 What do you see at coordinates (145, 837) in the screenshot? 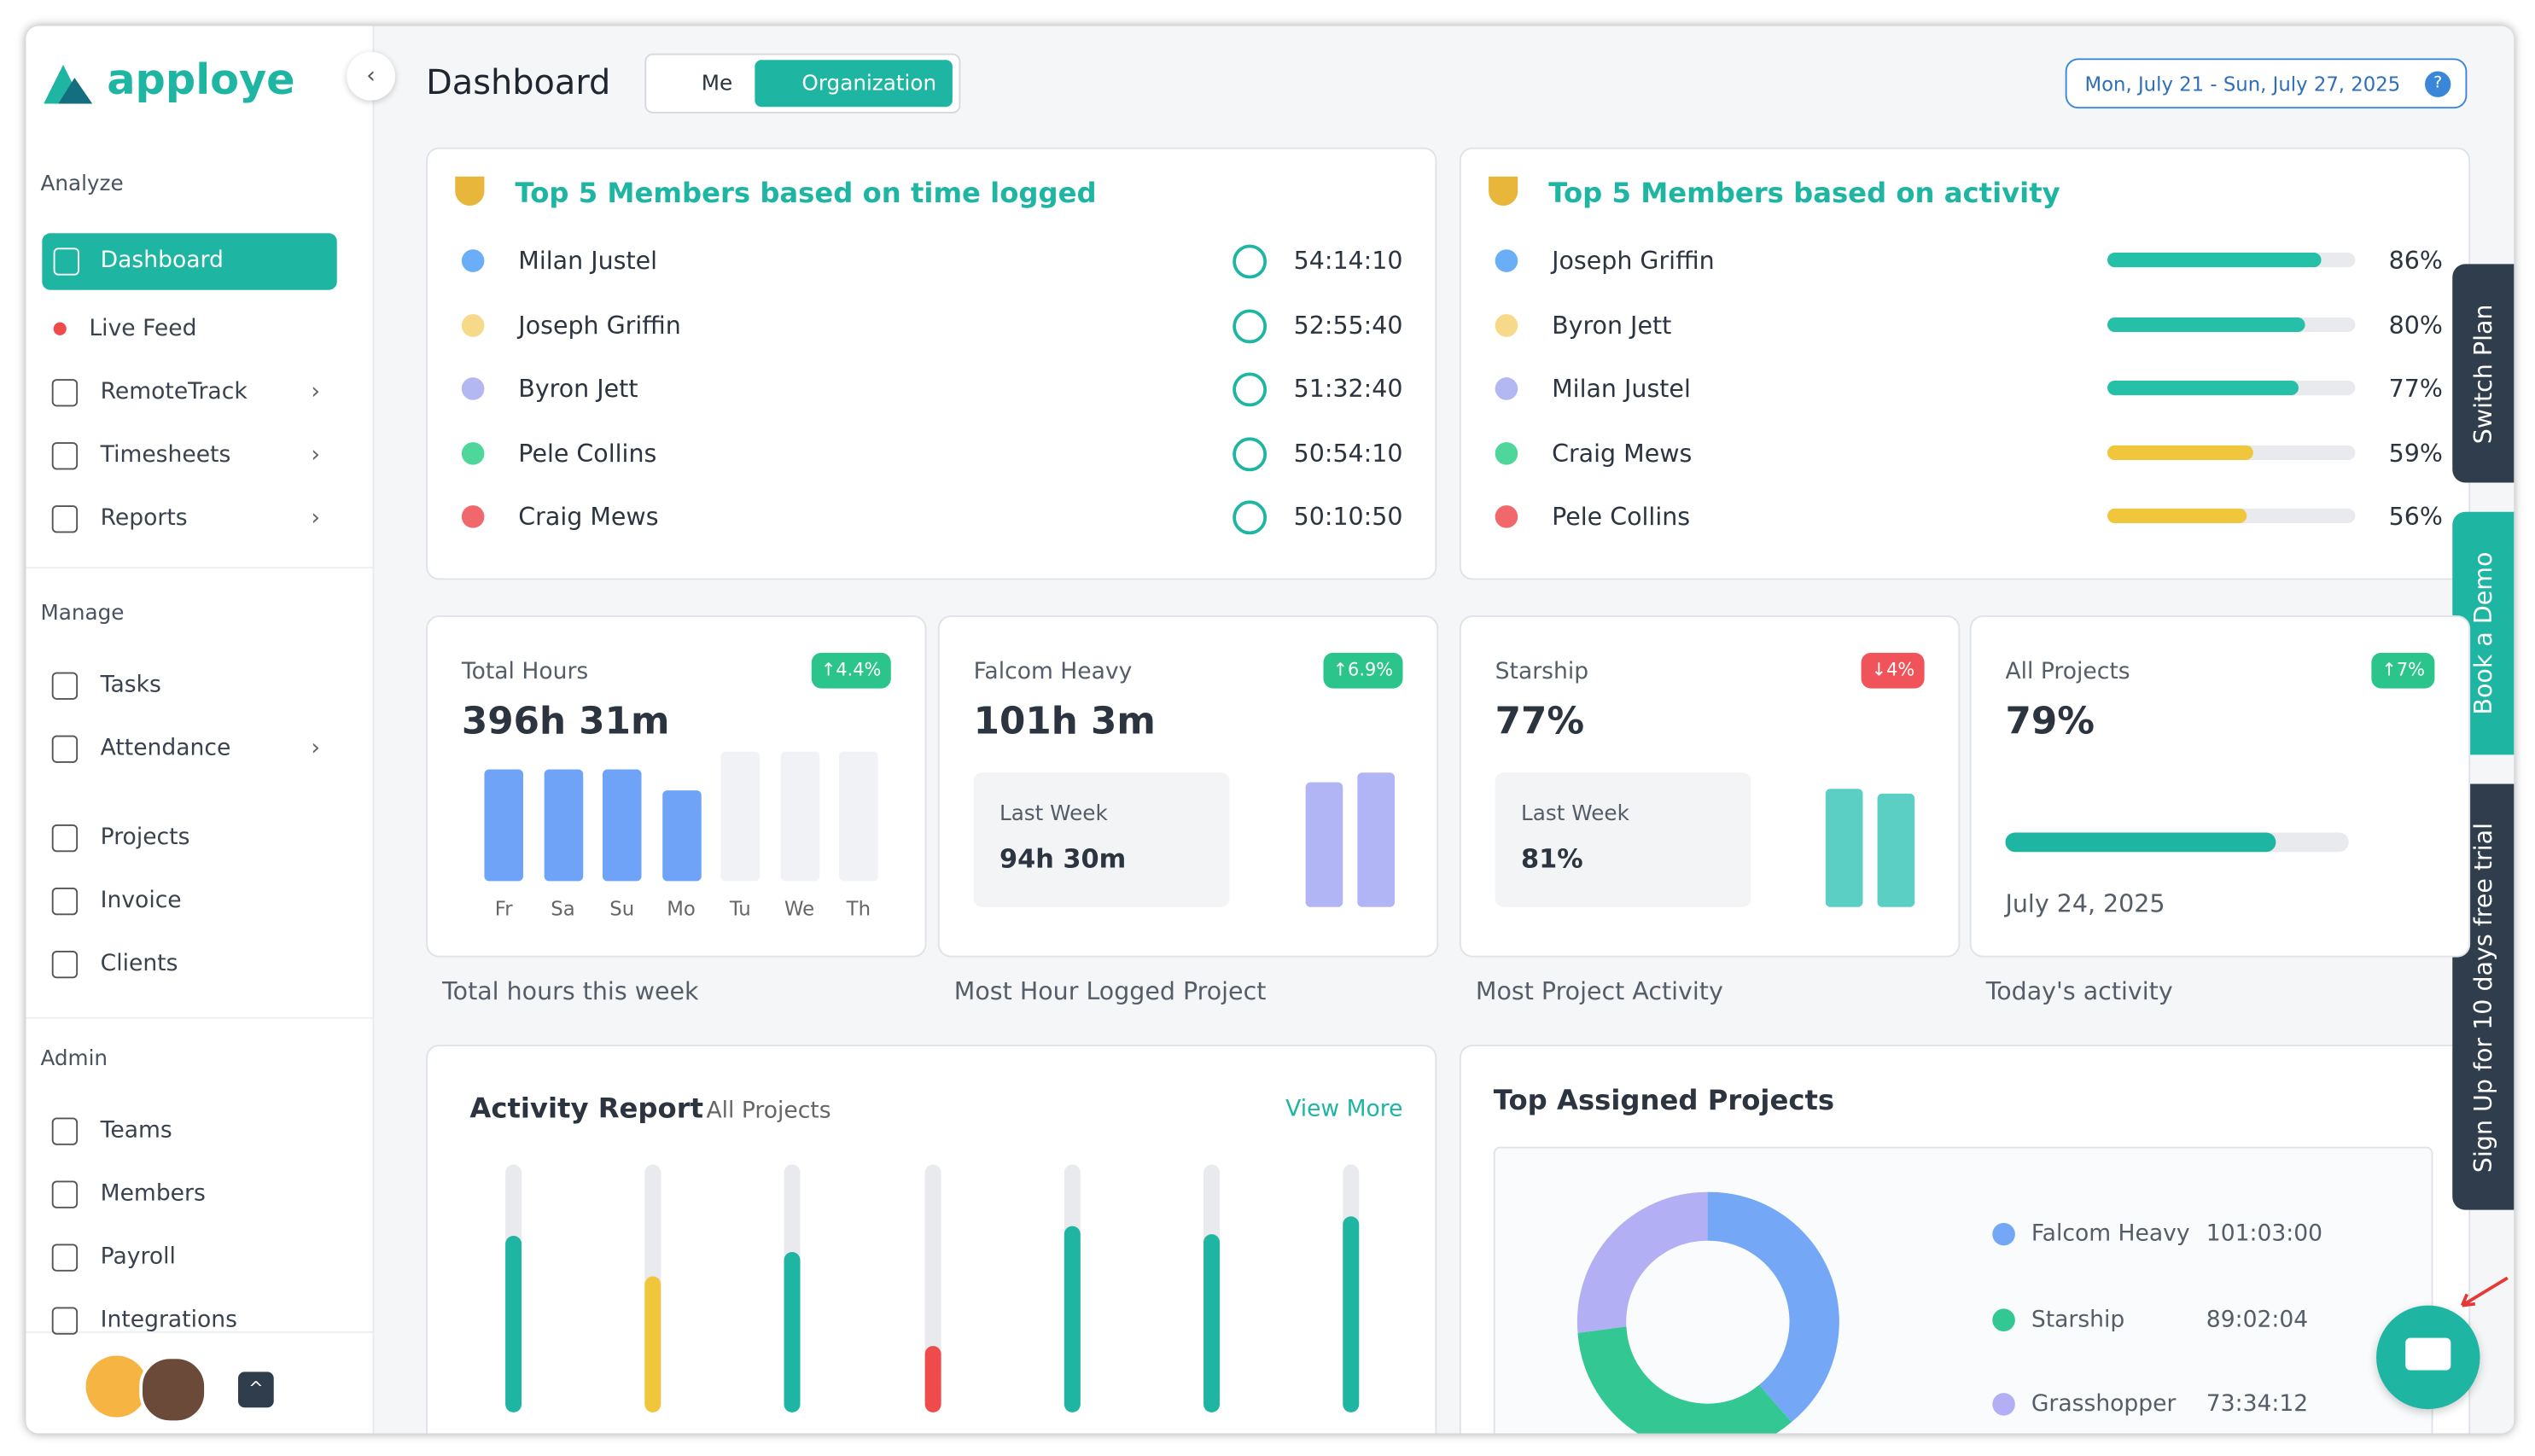
I see `nav-item: Projects` at bounding box center [145, 837].